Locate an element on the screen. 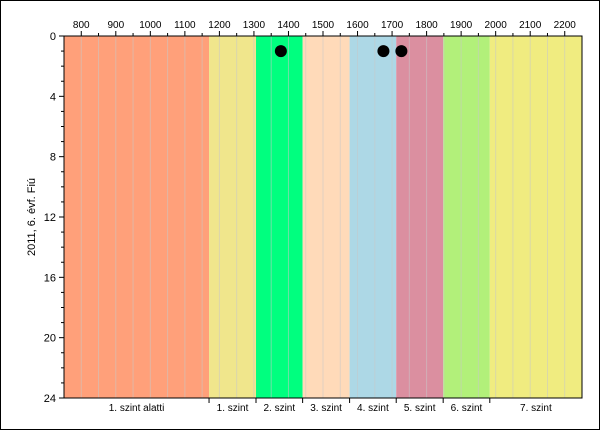  y-tick-label: 0 is located at coordinates (53, 37).